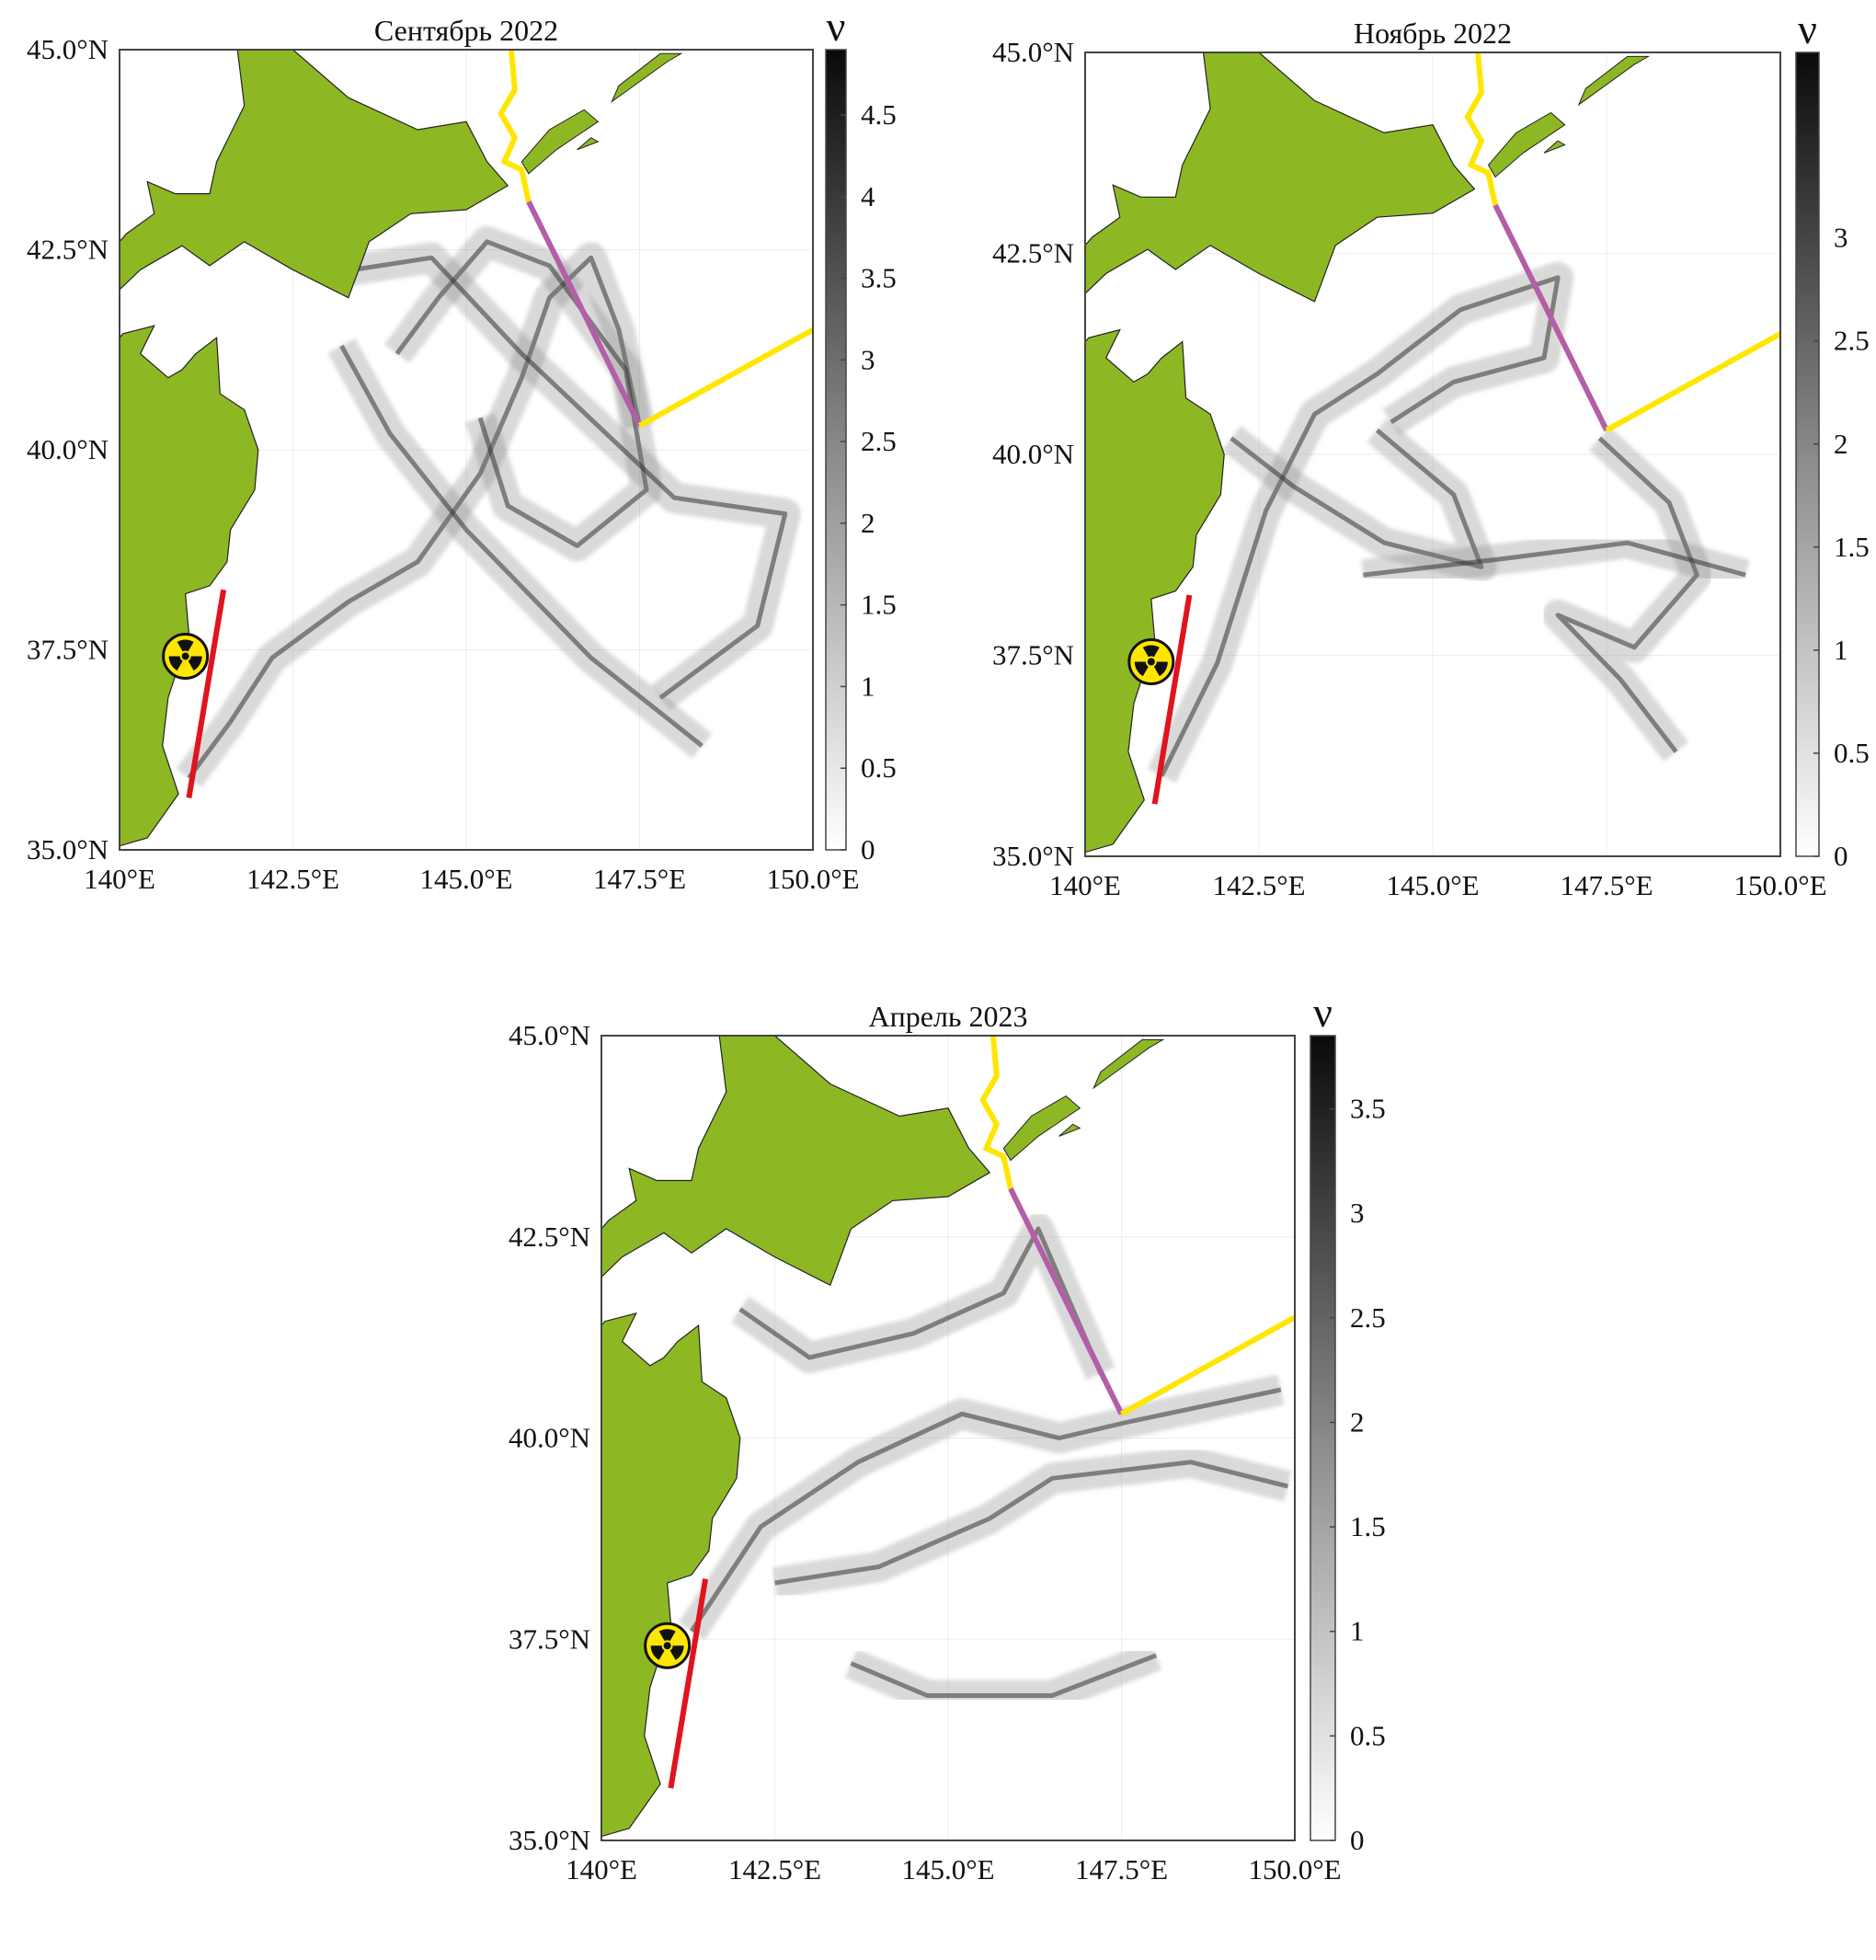 Image resolution: width=1876 pixels, height=1960 pixels. I want to click on panel-title: Сентябрь 2022, so click(466, 30).